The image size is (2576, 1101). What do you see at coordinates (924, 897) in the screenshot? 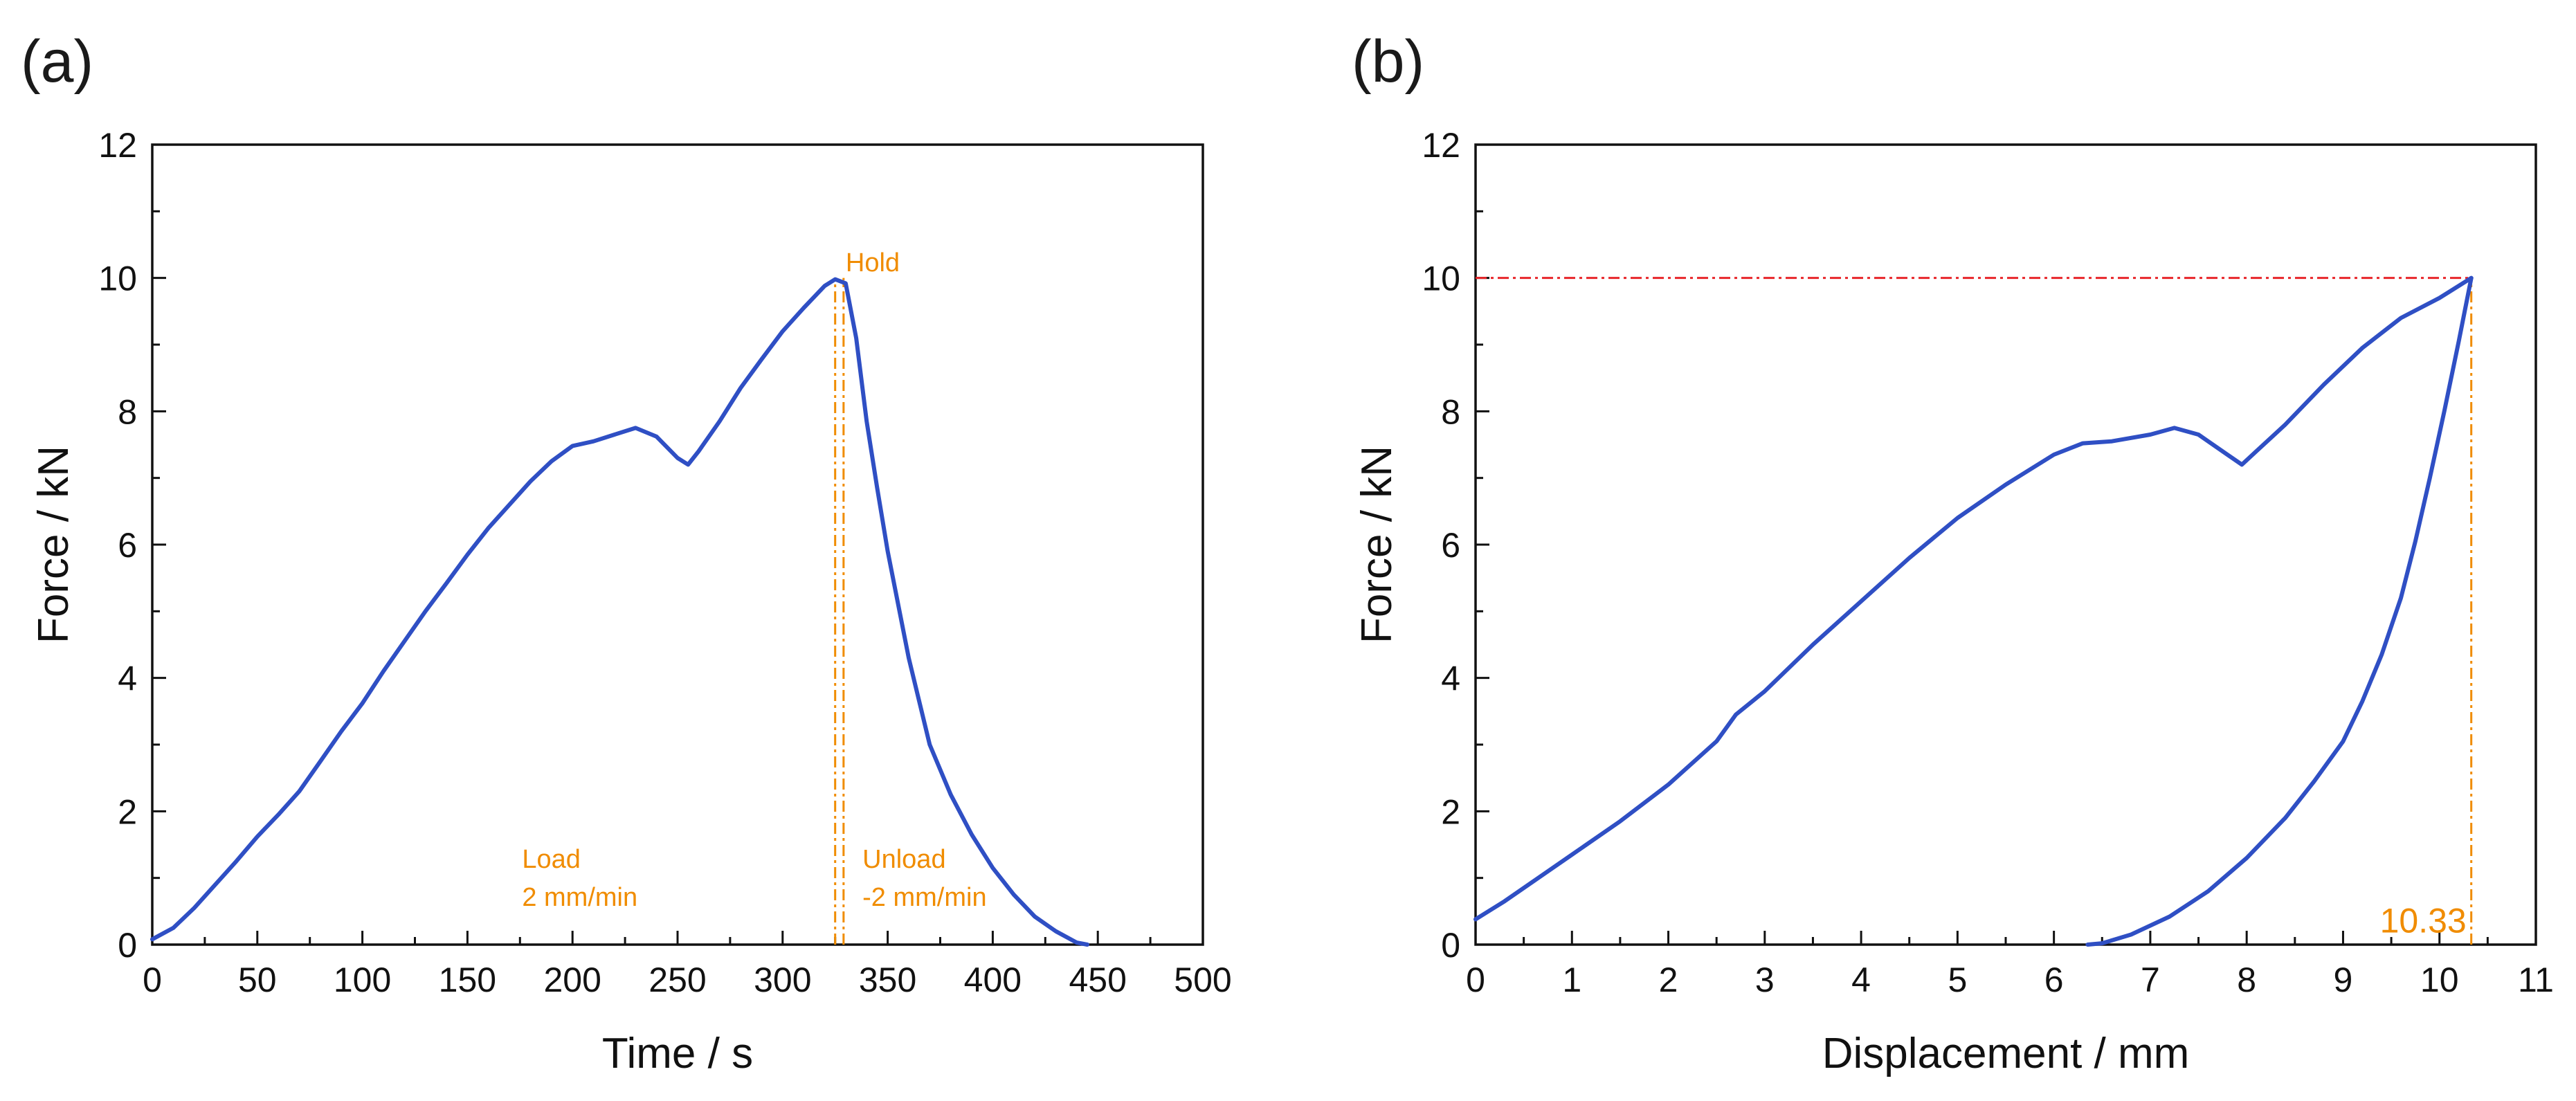
I see `annotation-label: -2 mm/min` at bounding box center [924, 897].